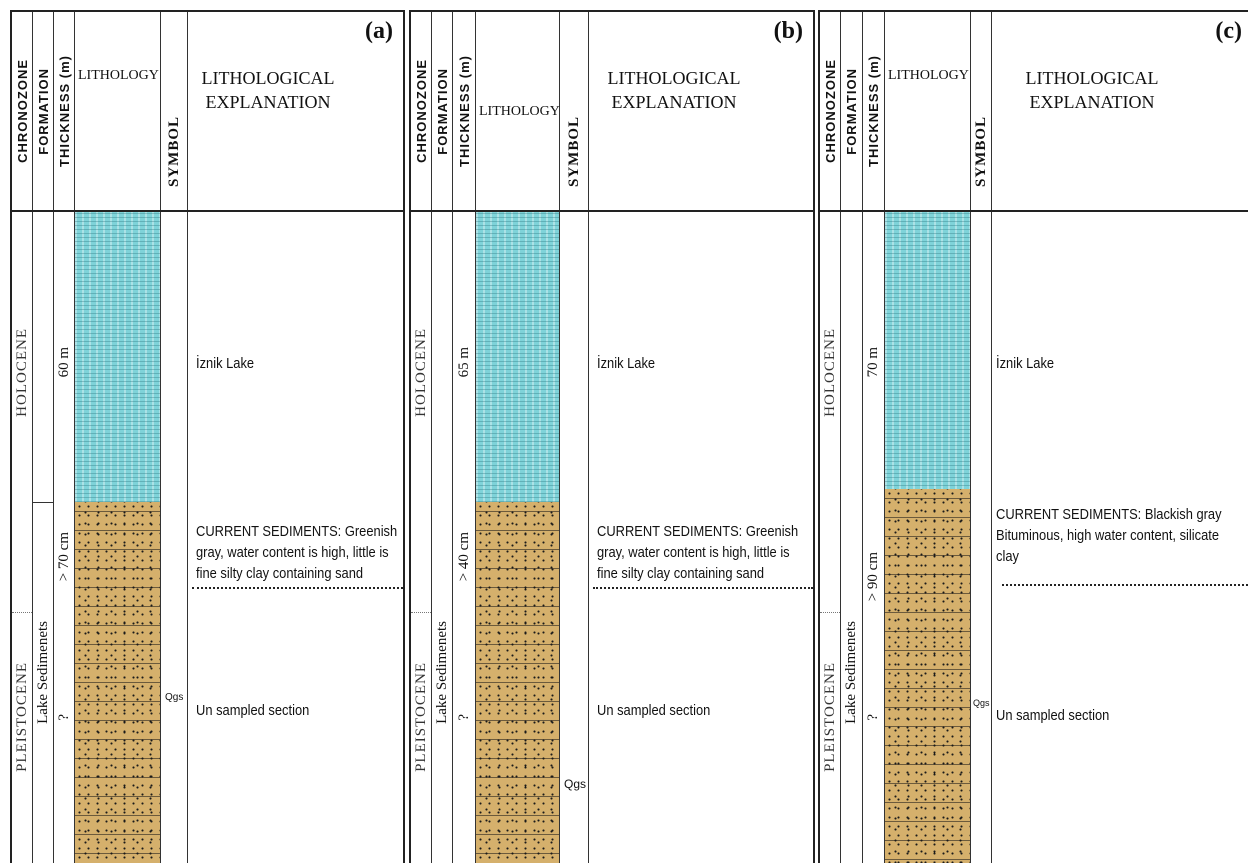 Image resolution: width=1248 pixels, height=863 pixels. What do you see at coordinates (788, 31) in the screenshot?
I see `panel-letter: (b)` at bounding box center [788, 31].